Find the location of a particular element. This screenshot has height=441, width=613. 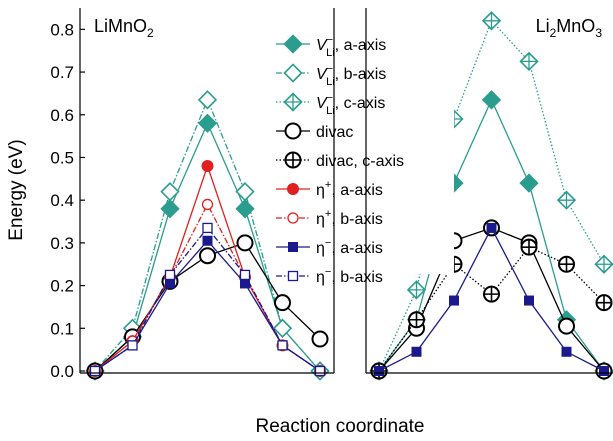

panel-title-left: LiMnO2 is located at coordinates (124, 28).